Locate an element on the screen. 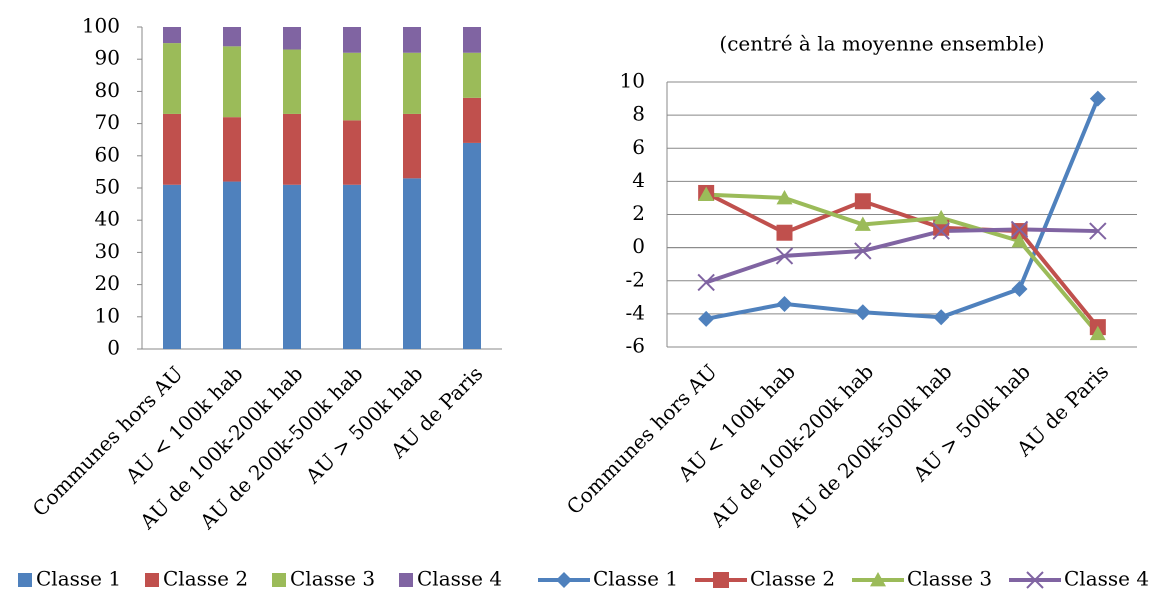 The height and width of the screenshot is (595, 1169). y-tick-label: 50 is located at coordinates (107, 187).